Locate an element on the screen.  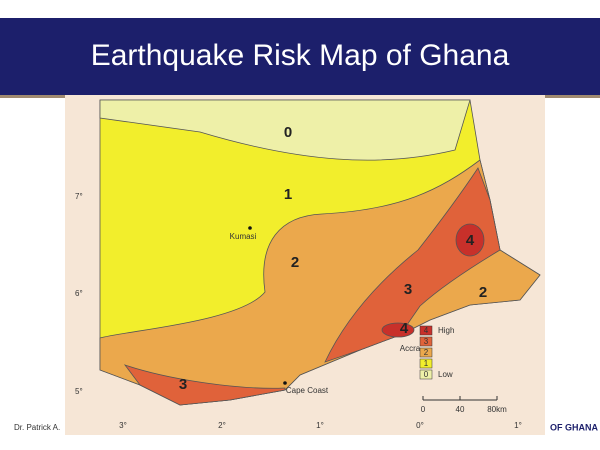
legend-label: 4 is located at coordinates (426, 330).